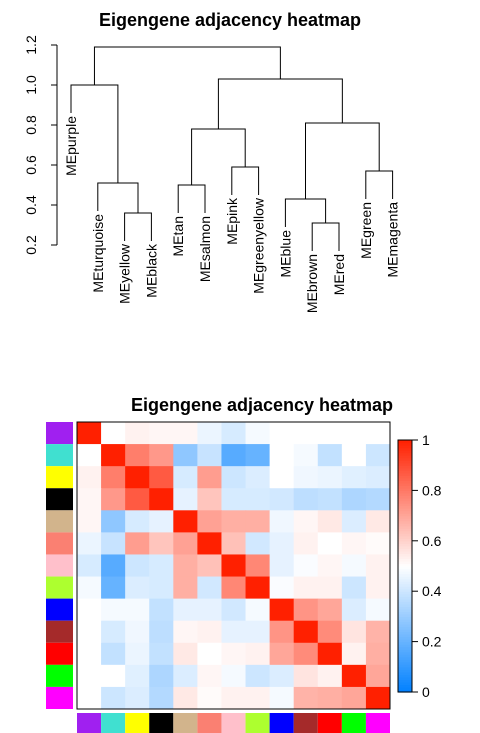 Image resolution: width=480 pixels, height=733 pixels. I want to click on y-tick-label: 1.0, so click(31, 85).